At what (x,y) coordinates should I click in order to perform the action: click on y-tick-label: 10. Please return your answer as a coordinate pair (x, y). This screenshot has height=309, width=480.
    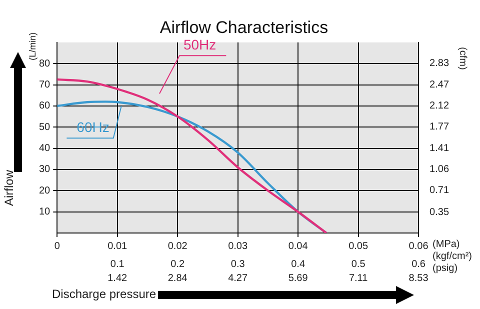
    Looking at the image, I should click on (45, 212).